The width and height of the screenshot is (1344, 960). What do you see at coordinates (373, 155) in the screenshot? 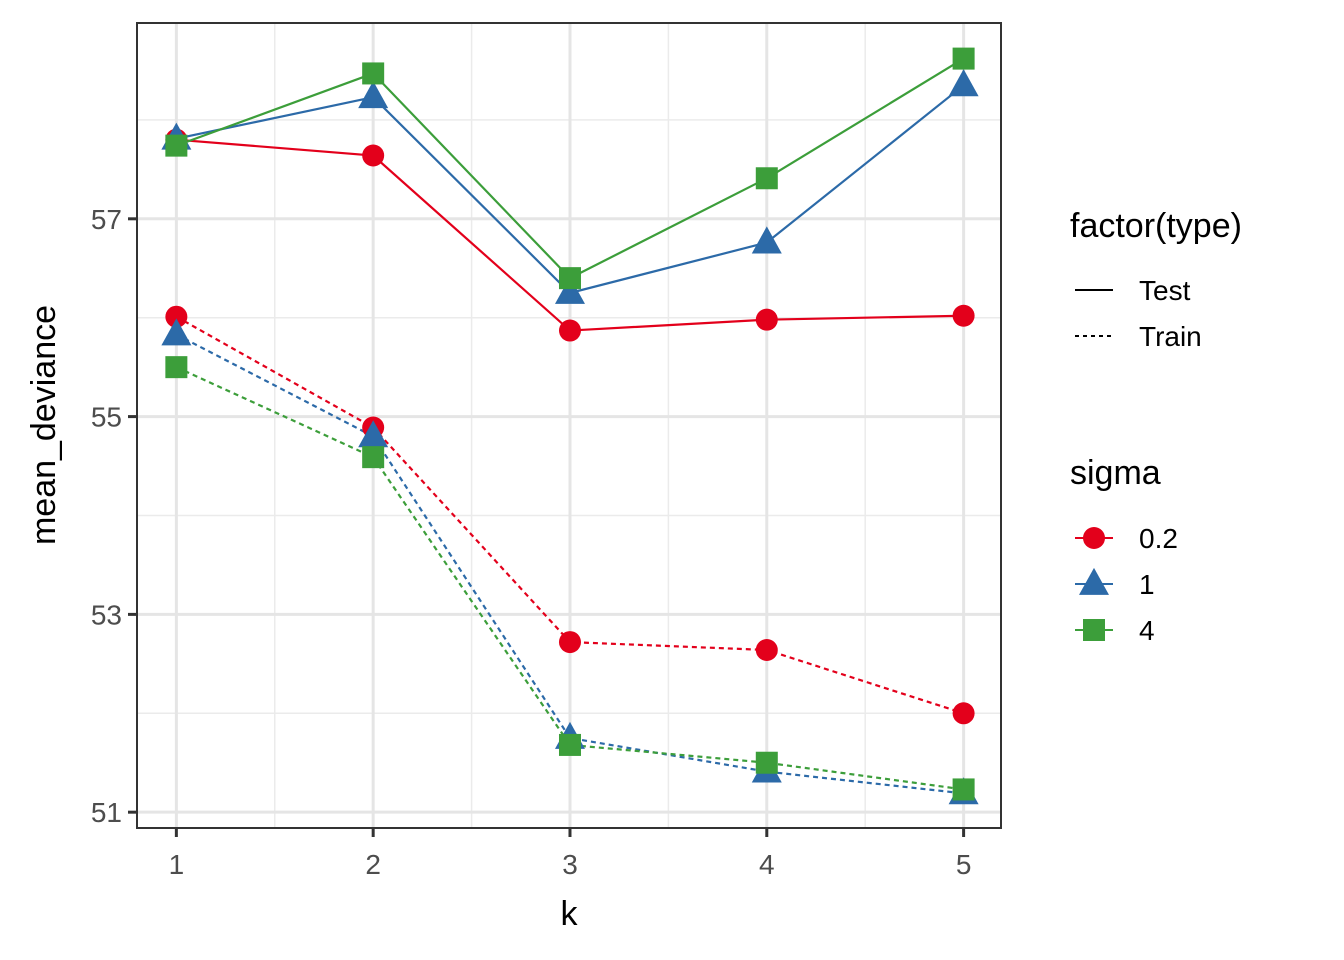
I see `data-point-0-2-test-k2` at bounding box center [373, 155].